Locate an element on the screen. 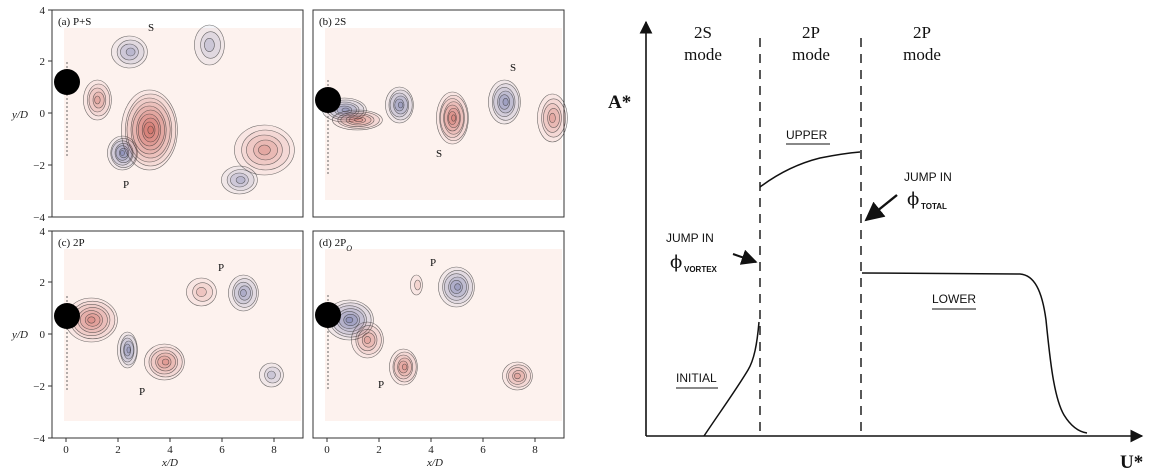 The width and height of the screenshot is (1152, 473). y-axis-title: A* is located at coordinates (619, 102).